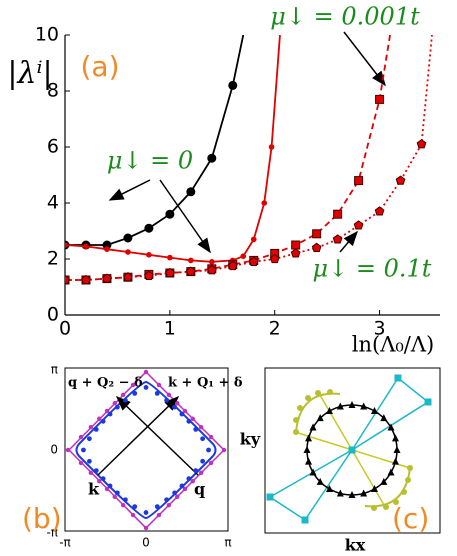  Describe the element at coordinates (227, 543) in the screenshot. I see `x-tick-label: π` at that location.